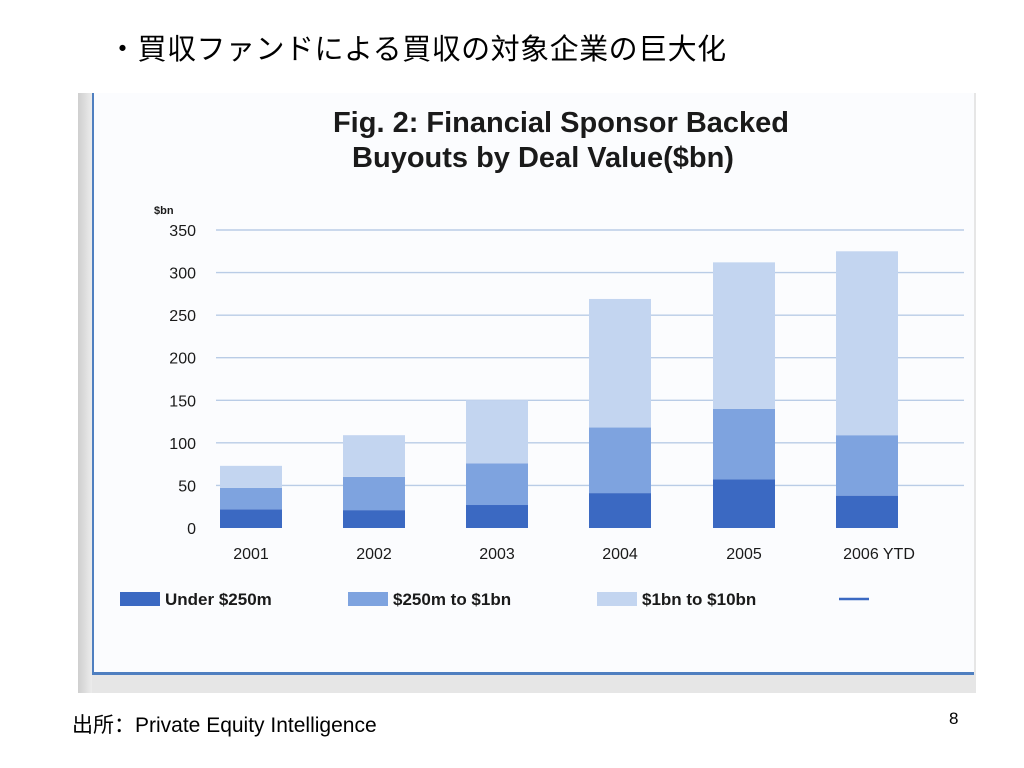 The image size is (1024, 768). I want to click on bar-1bn-to-10bn-2005, so click(744, 335).